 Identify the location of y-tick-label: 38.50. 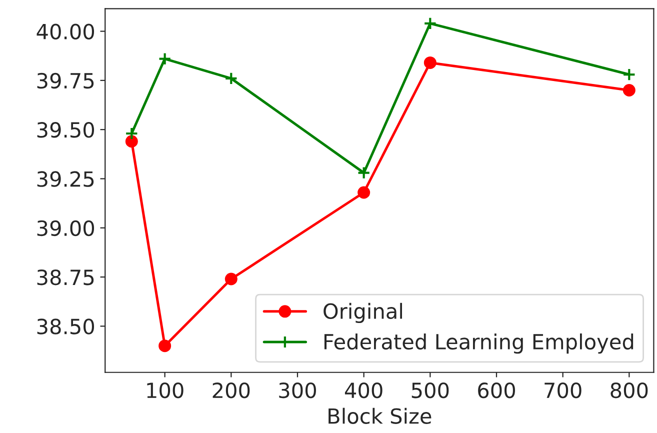
(65, 326).